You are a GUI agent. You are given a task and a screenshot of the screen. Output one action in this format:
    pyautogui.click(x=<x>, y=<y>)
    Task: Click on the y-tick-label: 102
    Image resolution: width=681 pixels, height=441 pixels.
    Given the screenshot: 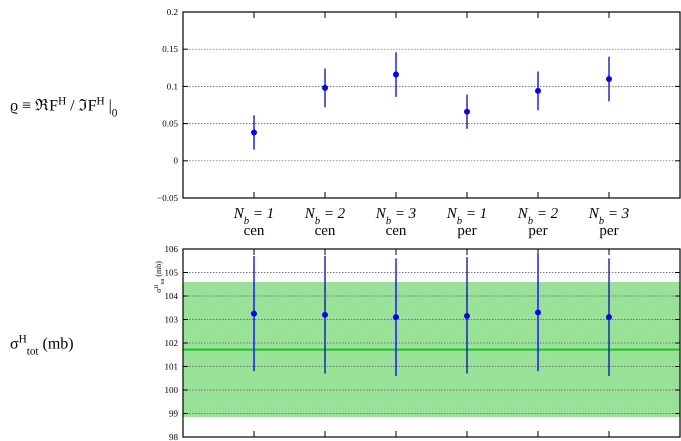 What is the action you would take?
    pyautogui.click(x=171, y=343)
    